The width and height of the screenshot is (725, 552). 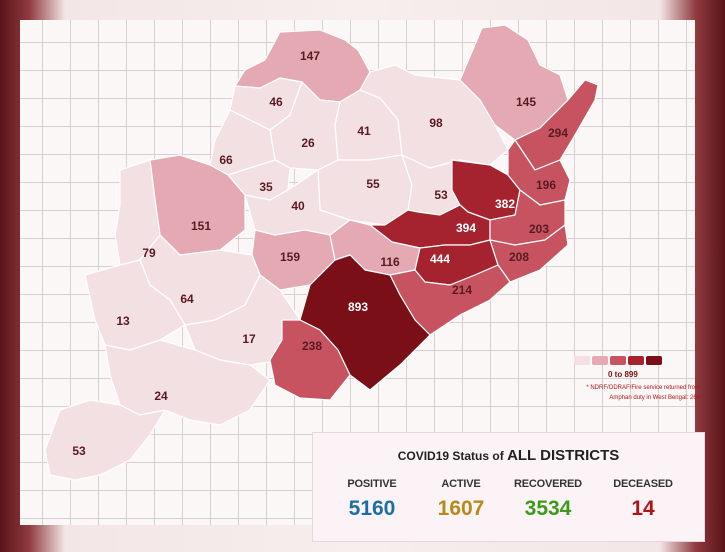 I want to click on legend-scale, so click(x=636, y=360).